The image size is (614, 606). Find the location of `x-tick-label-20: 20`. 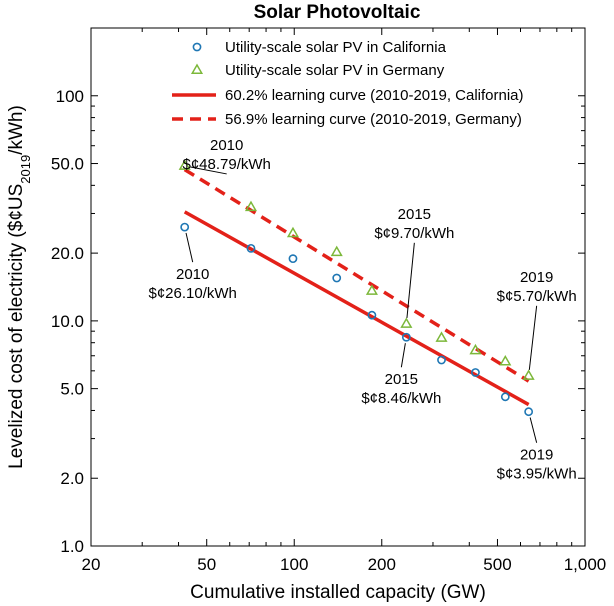

x-tick-label-20: 20 is located at coordinates (91, 564).